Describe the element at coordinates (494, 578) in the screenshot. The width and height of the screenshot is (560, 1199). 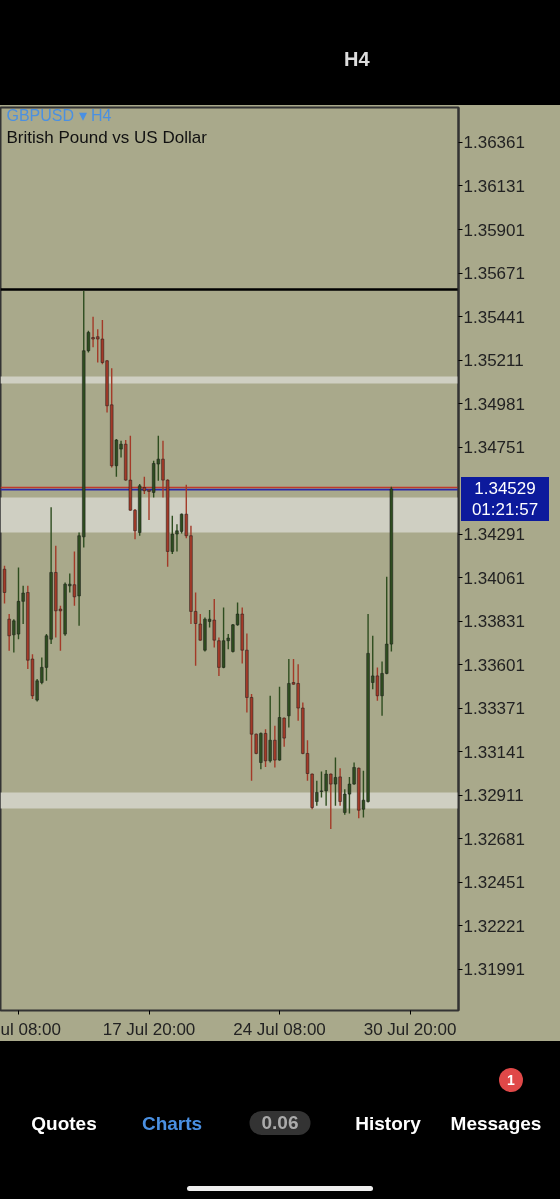
I see `y-tick-label: 1.34061` at that location.